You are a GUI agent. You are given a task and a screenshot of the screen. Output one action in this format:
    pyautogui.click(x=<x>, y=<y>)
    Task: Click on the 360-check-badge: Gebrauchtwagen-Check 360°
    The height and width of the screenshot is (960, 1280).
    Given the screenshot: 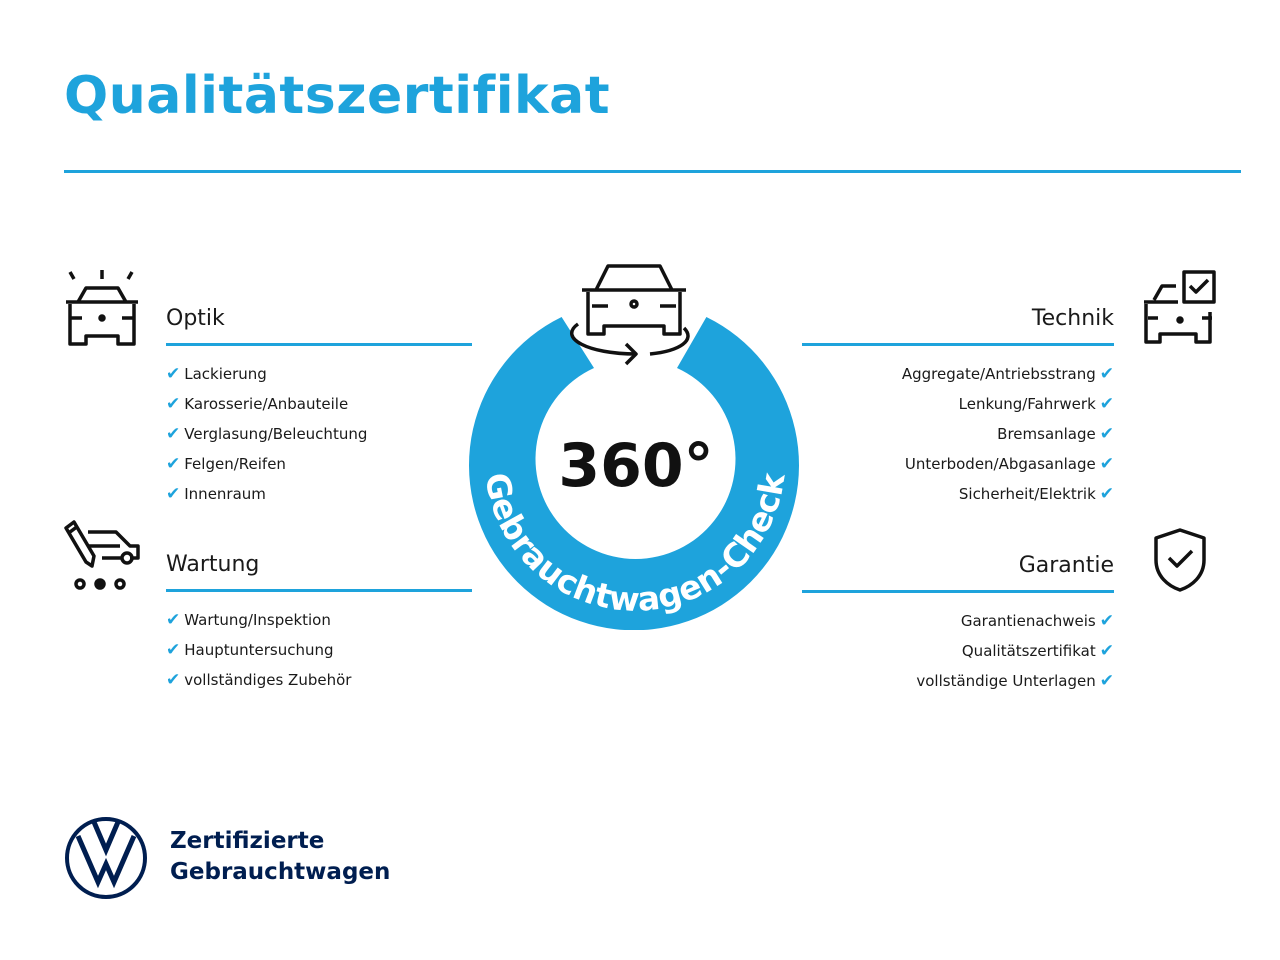 What is the action you would take?
    pyautogui.click(x=634, y=447)
    